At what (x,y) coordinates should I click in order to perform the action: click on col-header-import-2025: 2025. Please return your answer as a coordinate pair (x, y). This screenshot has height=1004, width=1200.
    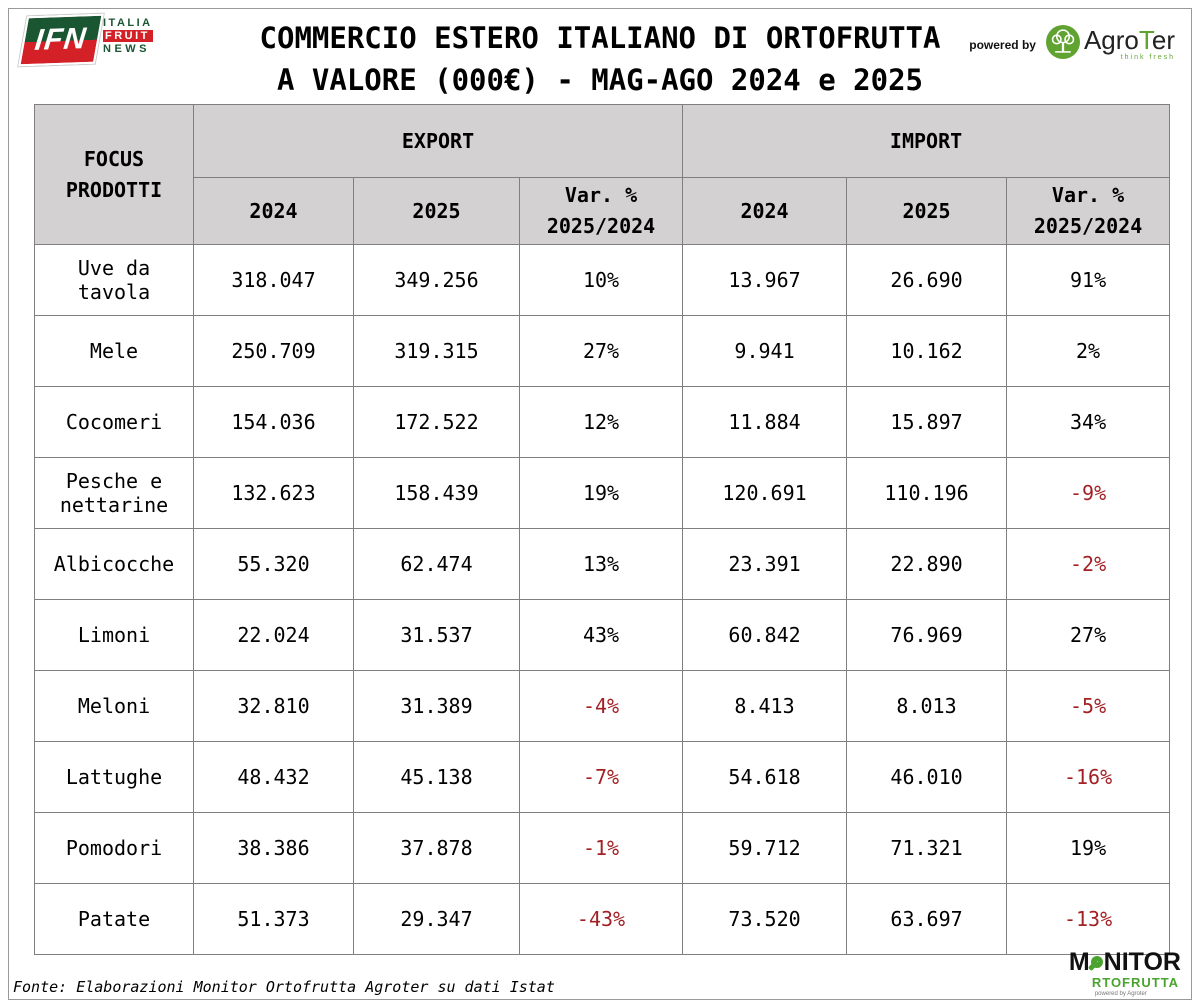
    Looking at the image, I should click on (927, 211).